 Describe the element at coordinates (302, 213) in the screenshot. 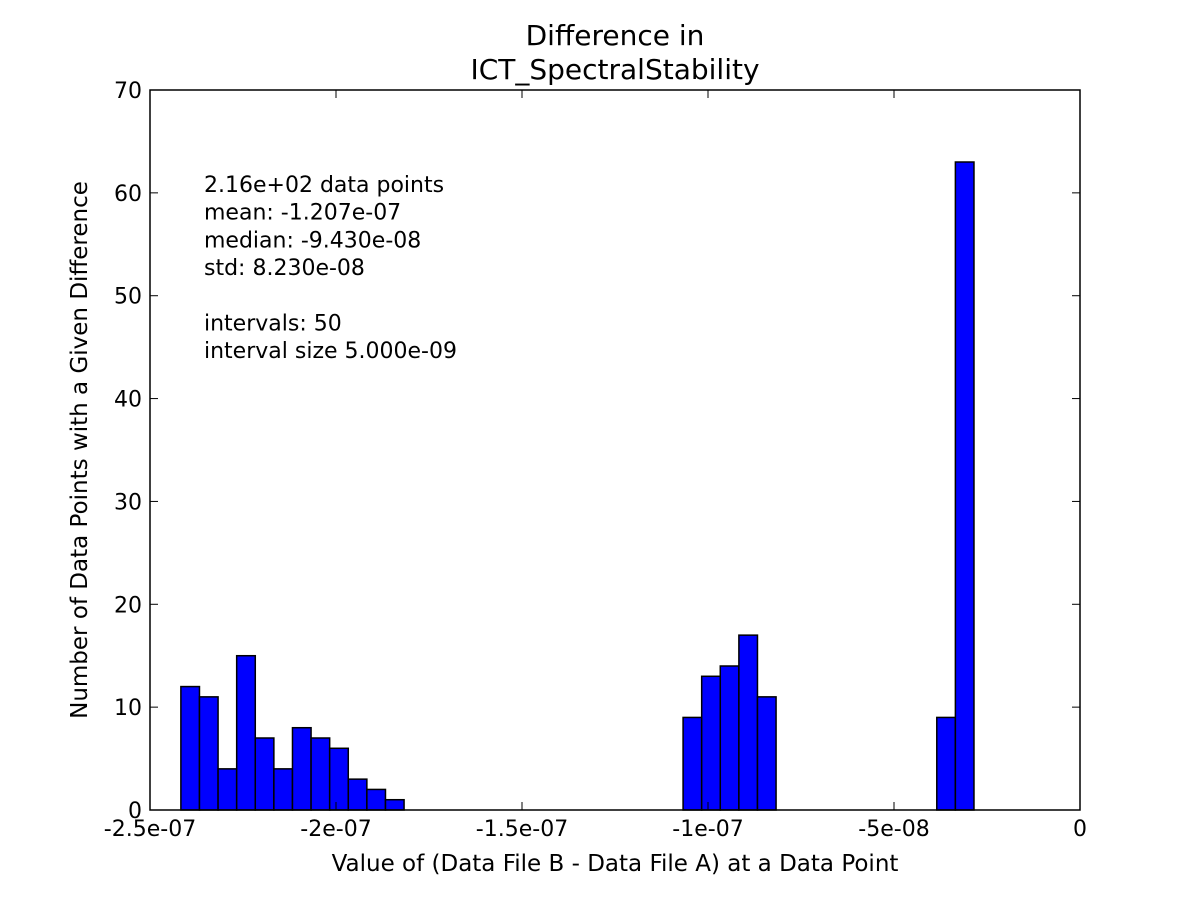

I see `stats-annotation-line: mean: -1.207e-07` at that location.